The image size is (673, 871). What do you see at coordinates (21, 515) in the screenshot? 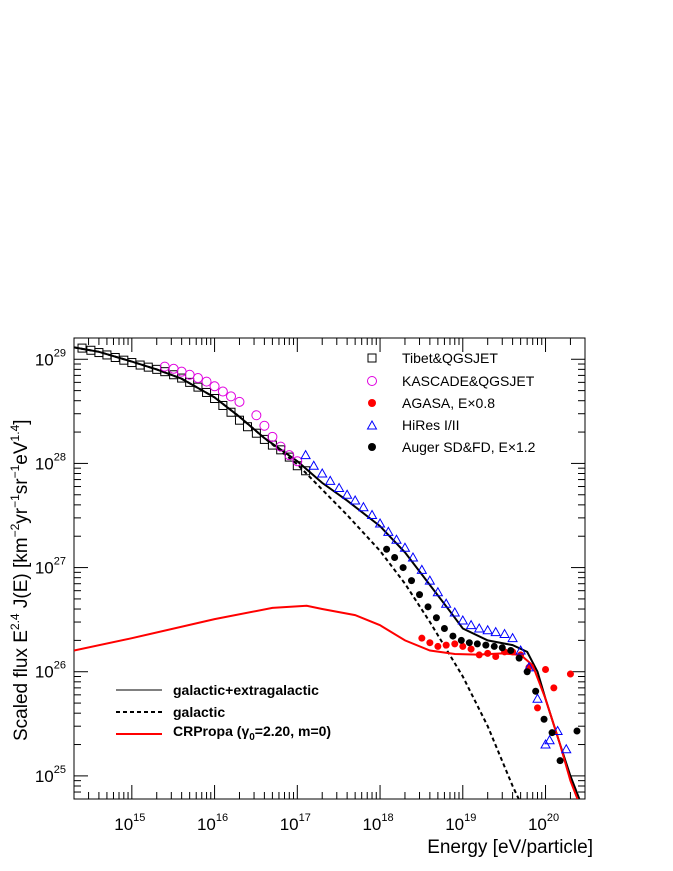
I see `ylabel-part: yr` at bounding box center [21, 515].